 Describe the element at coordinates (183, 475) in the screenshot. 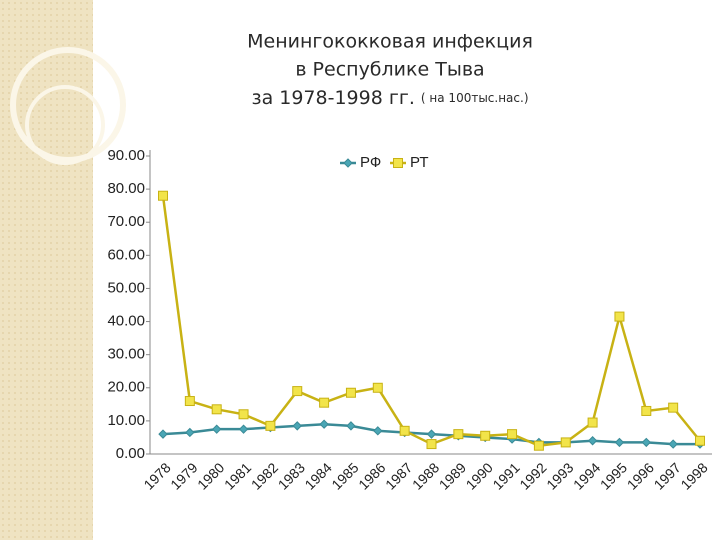

I see `x-tick-label: 1979` at that location.